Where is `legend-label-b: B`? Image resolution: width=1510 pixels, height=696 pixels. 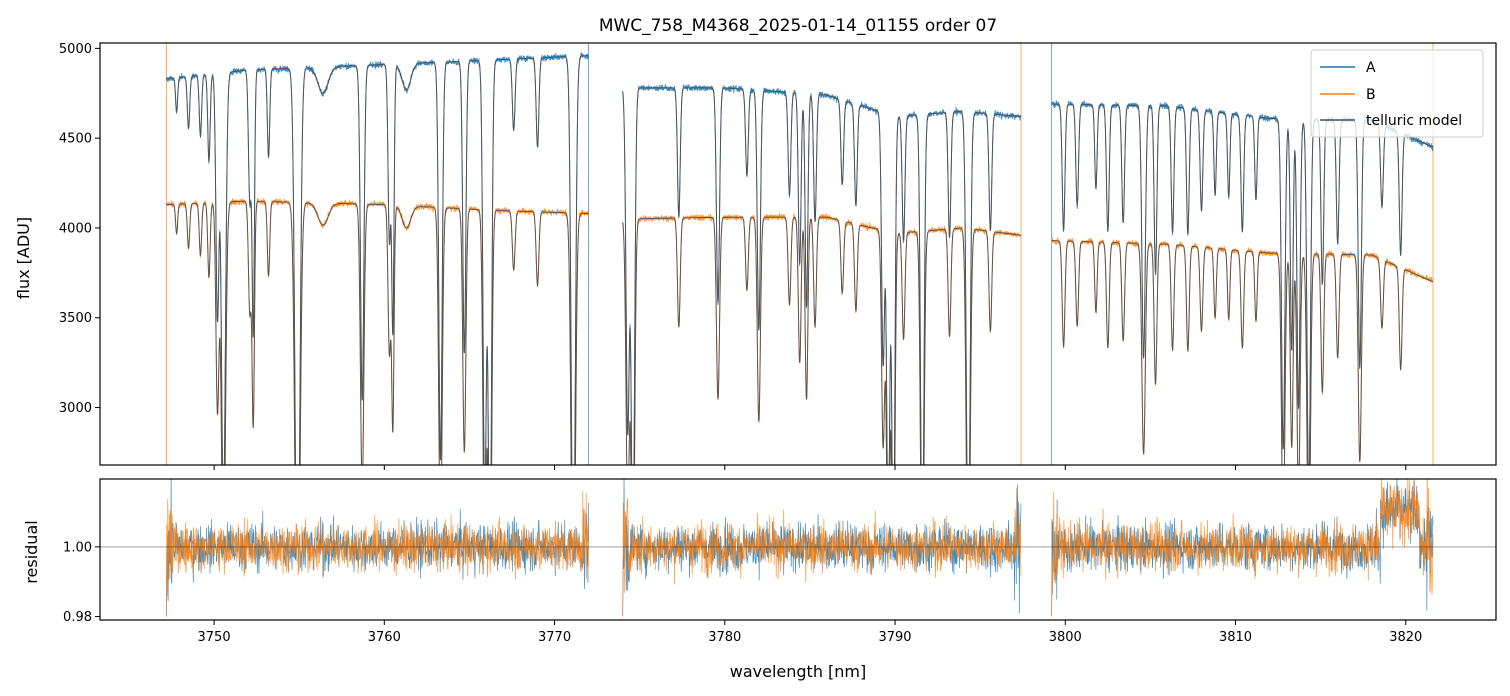 legend-label-b: B is located at coordinates (1371, 95).